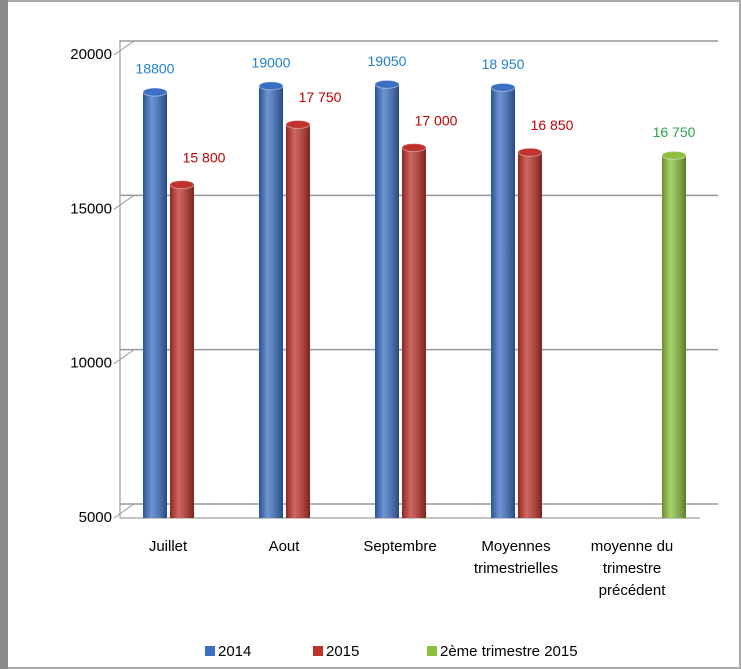  What do you see at coordinates (399, 546) in the screenshot?
I see `x-tick-label: Septembre` at bounding box center [399, 546].